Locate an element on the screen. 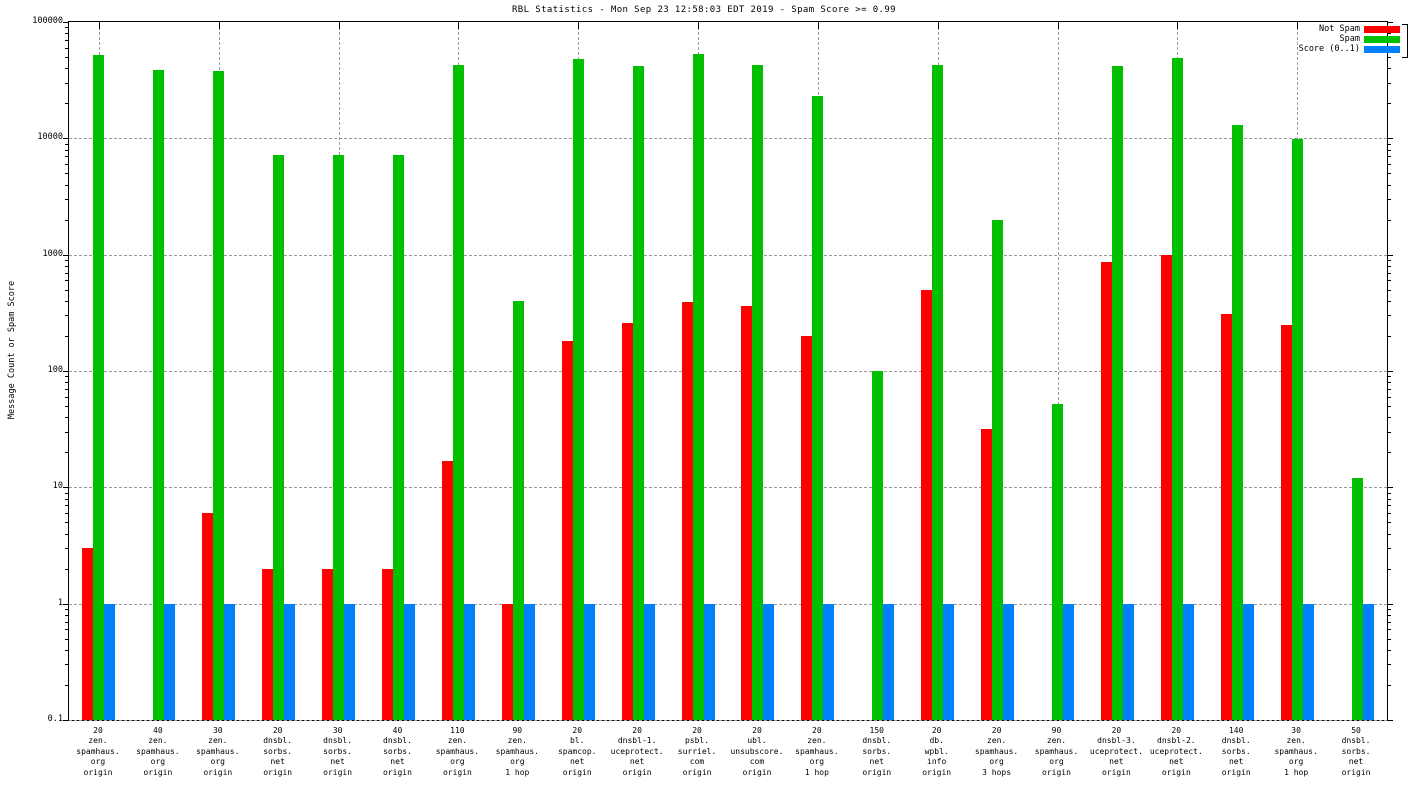 The height and width of the screenshot is (792, 1408). legend-swatch is located at coordinates (1382, 49).